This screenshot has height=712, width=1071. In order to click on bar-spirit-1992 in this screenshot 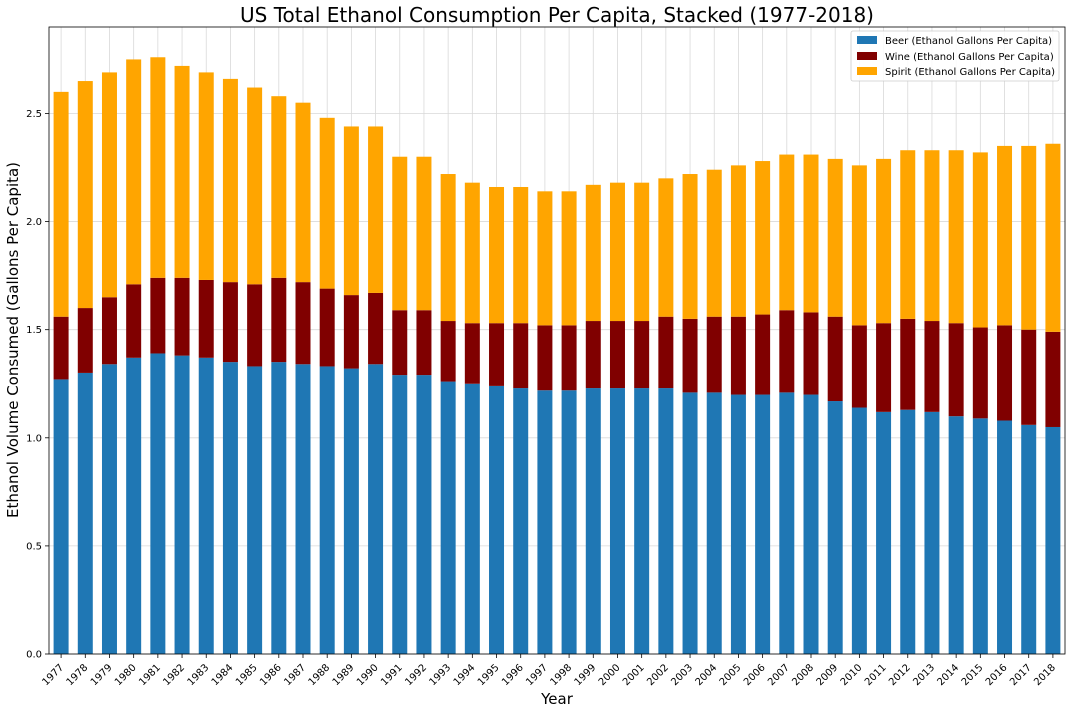, I will do `click(424, 233)`.